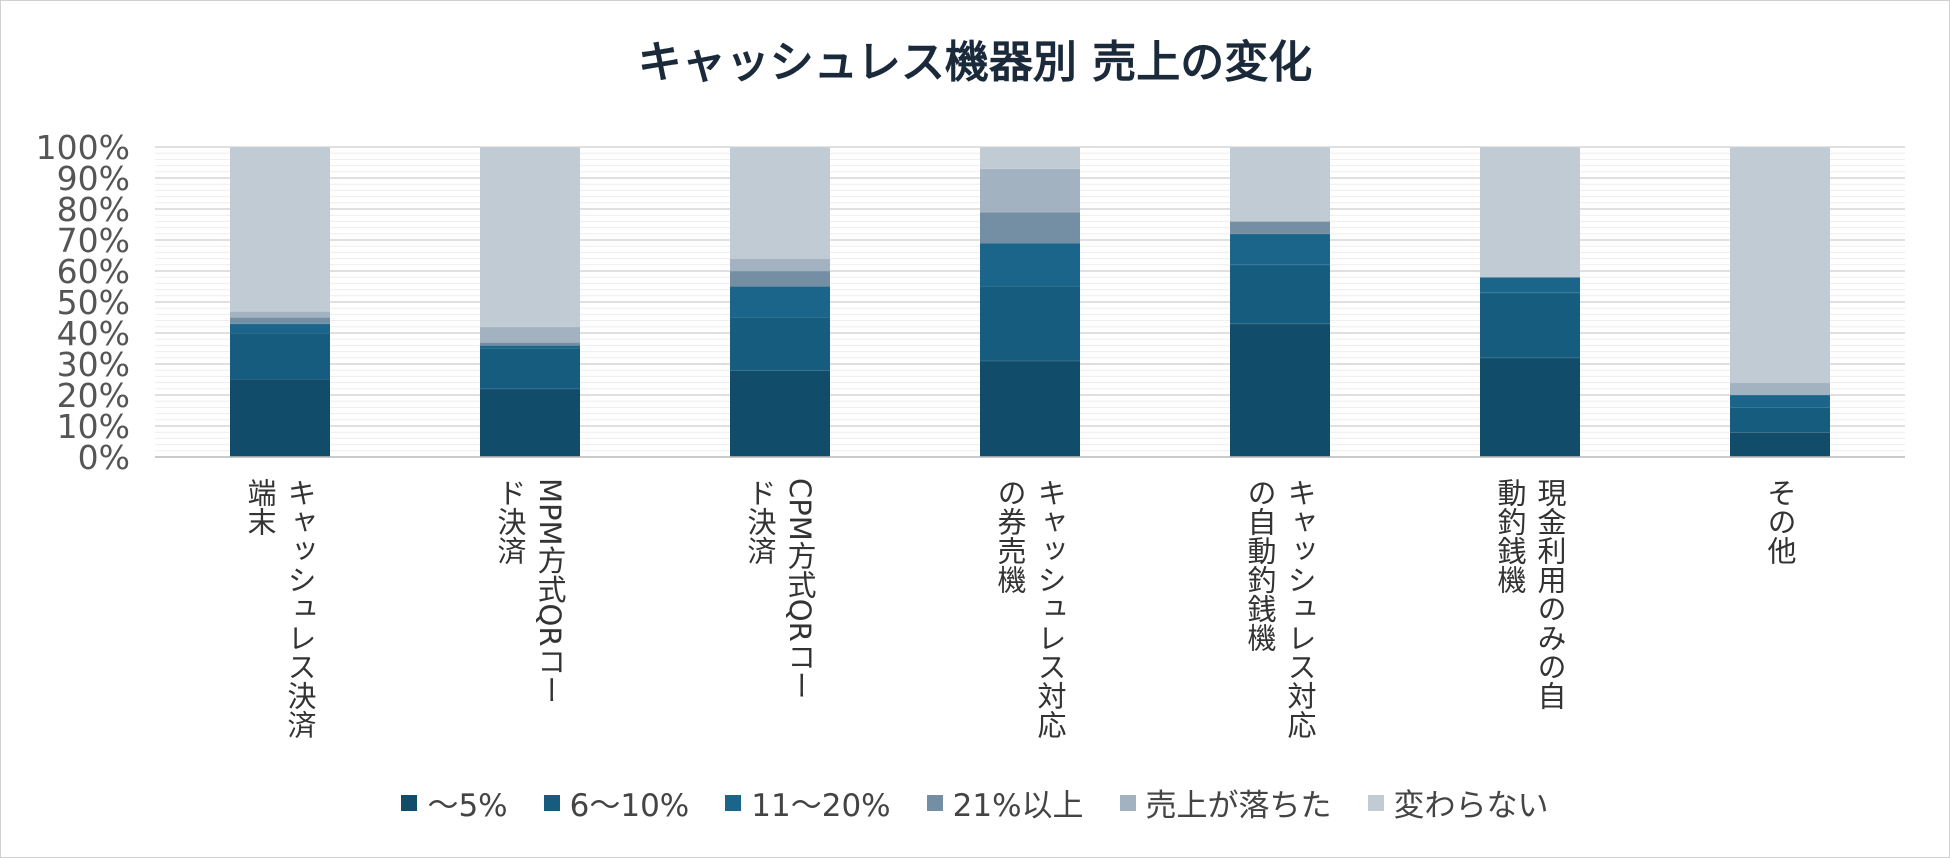 The width and height of the screenshot is (1950, 858). I want to click on x-tick-label: 端末, so click(260, 507).